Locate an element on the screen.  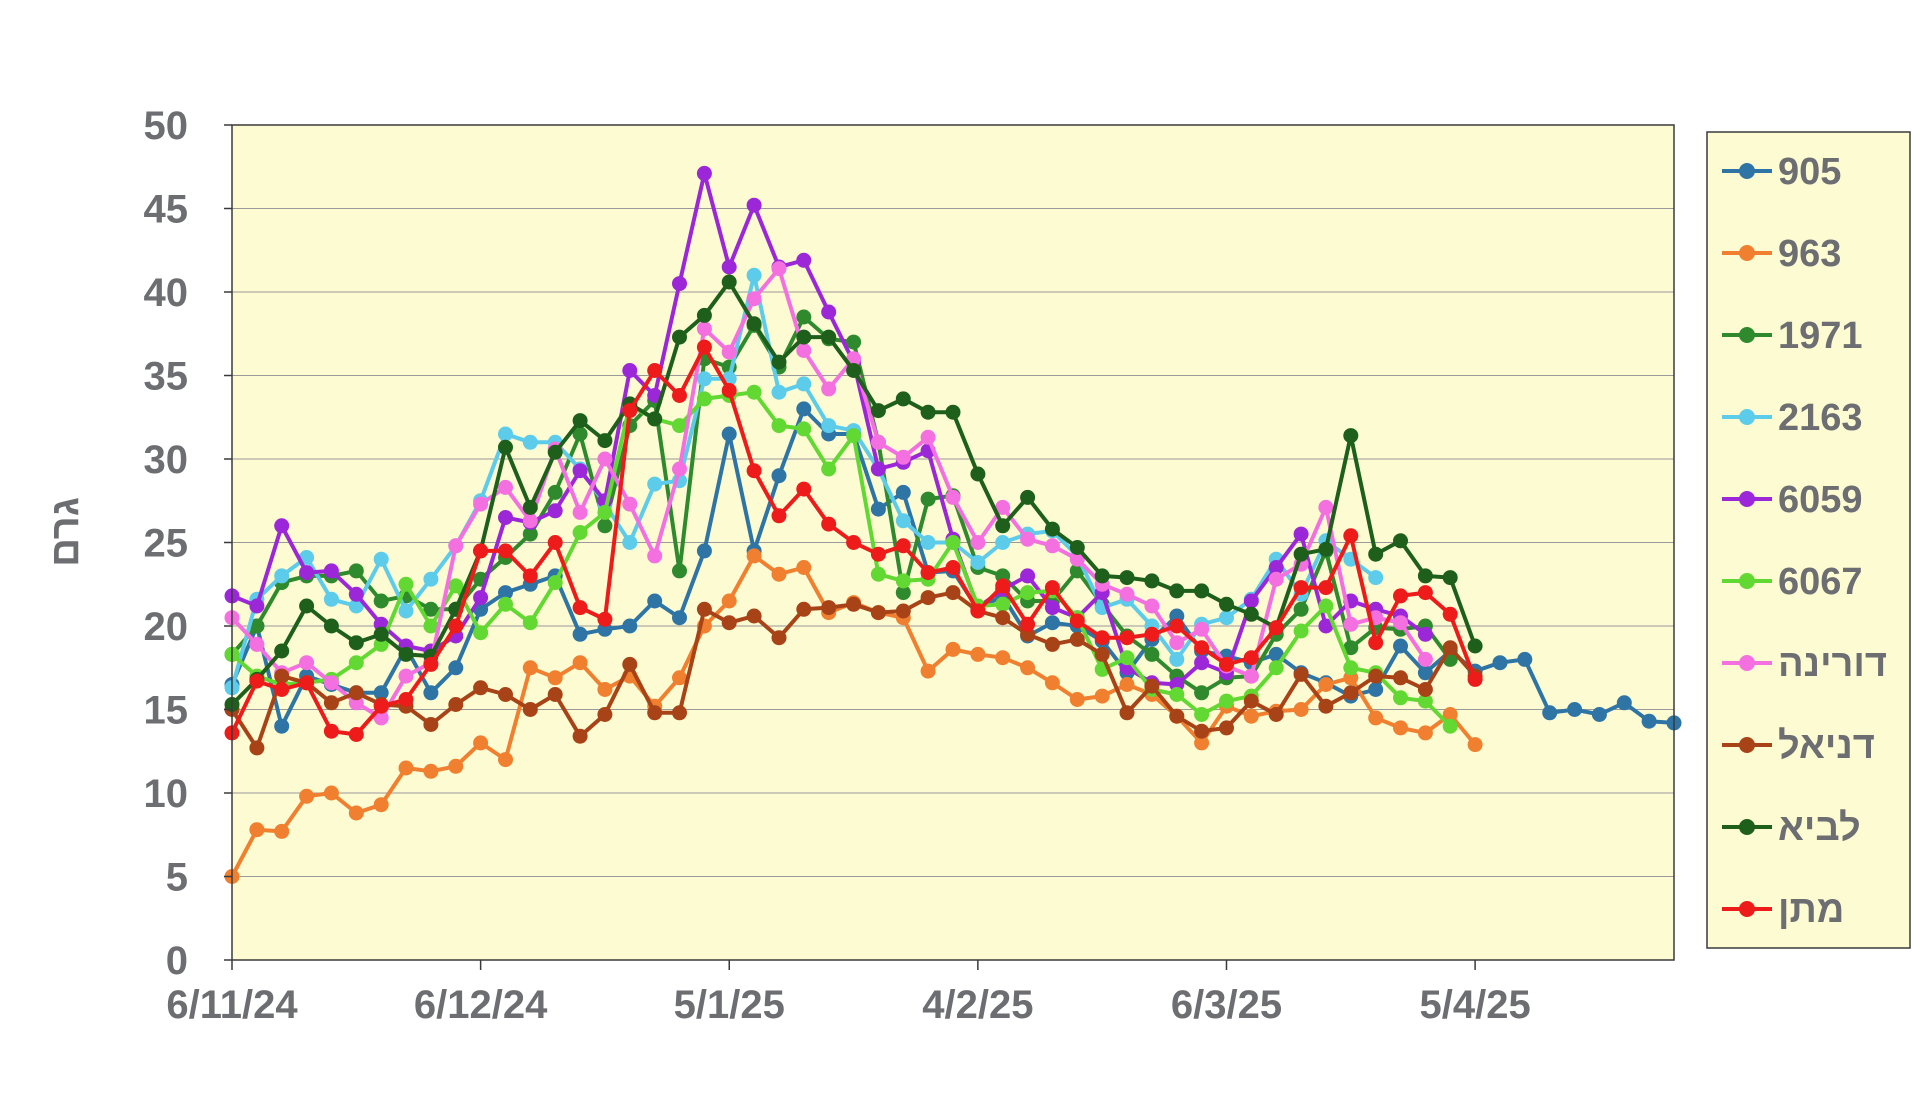
legend-item: 6067 is located at coordinates (1792, 582).